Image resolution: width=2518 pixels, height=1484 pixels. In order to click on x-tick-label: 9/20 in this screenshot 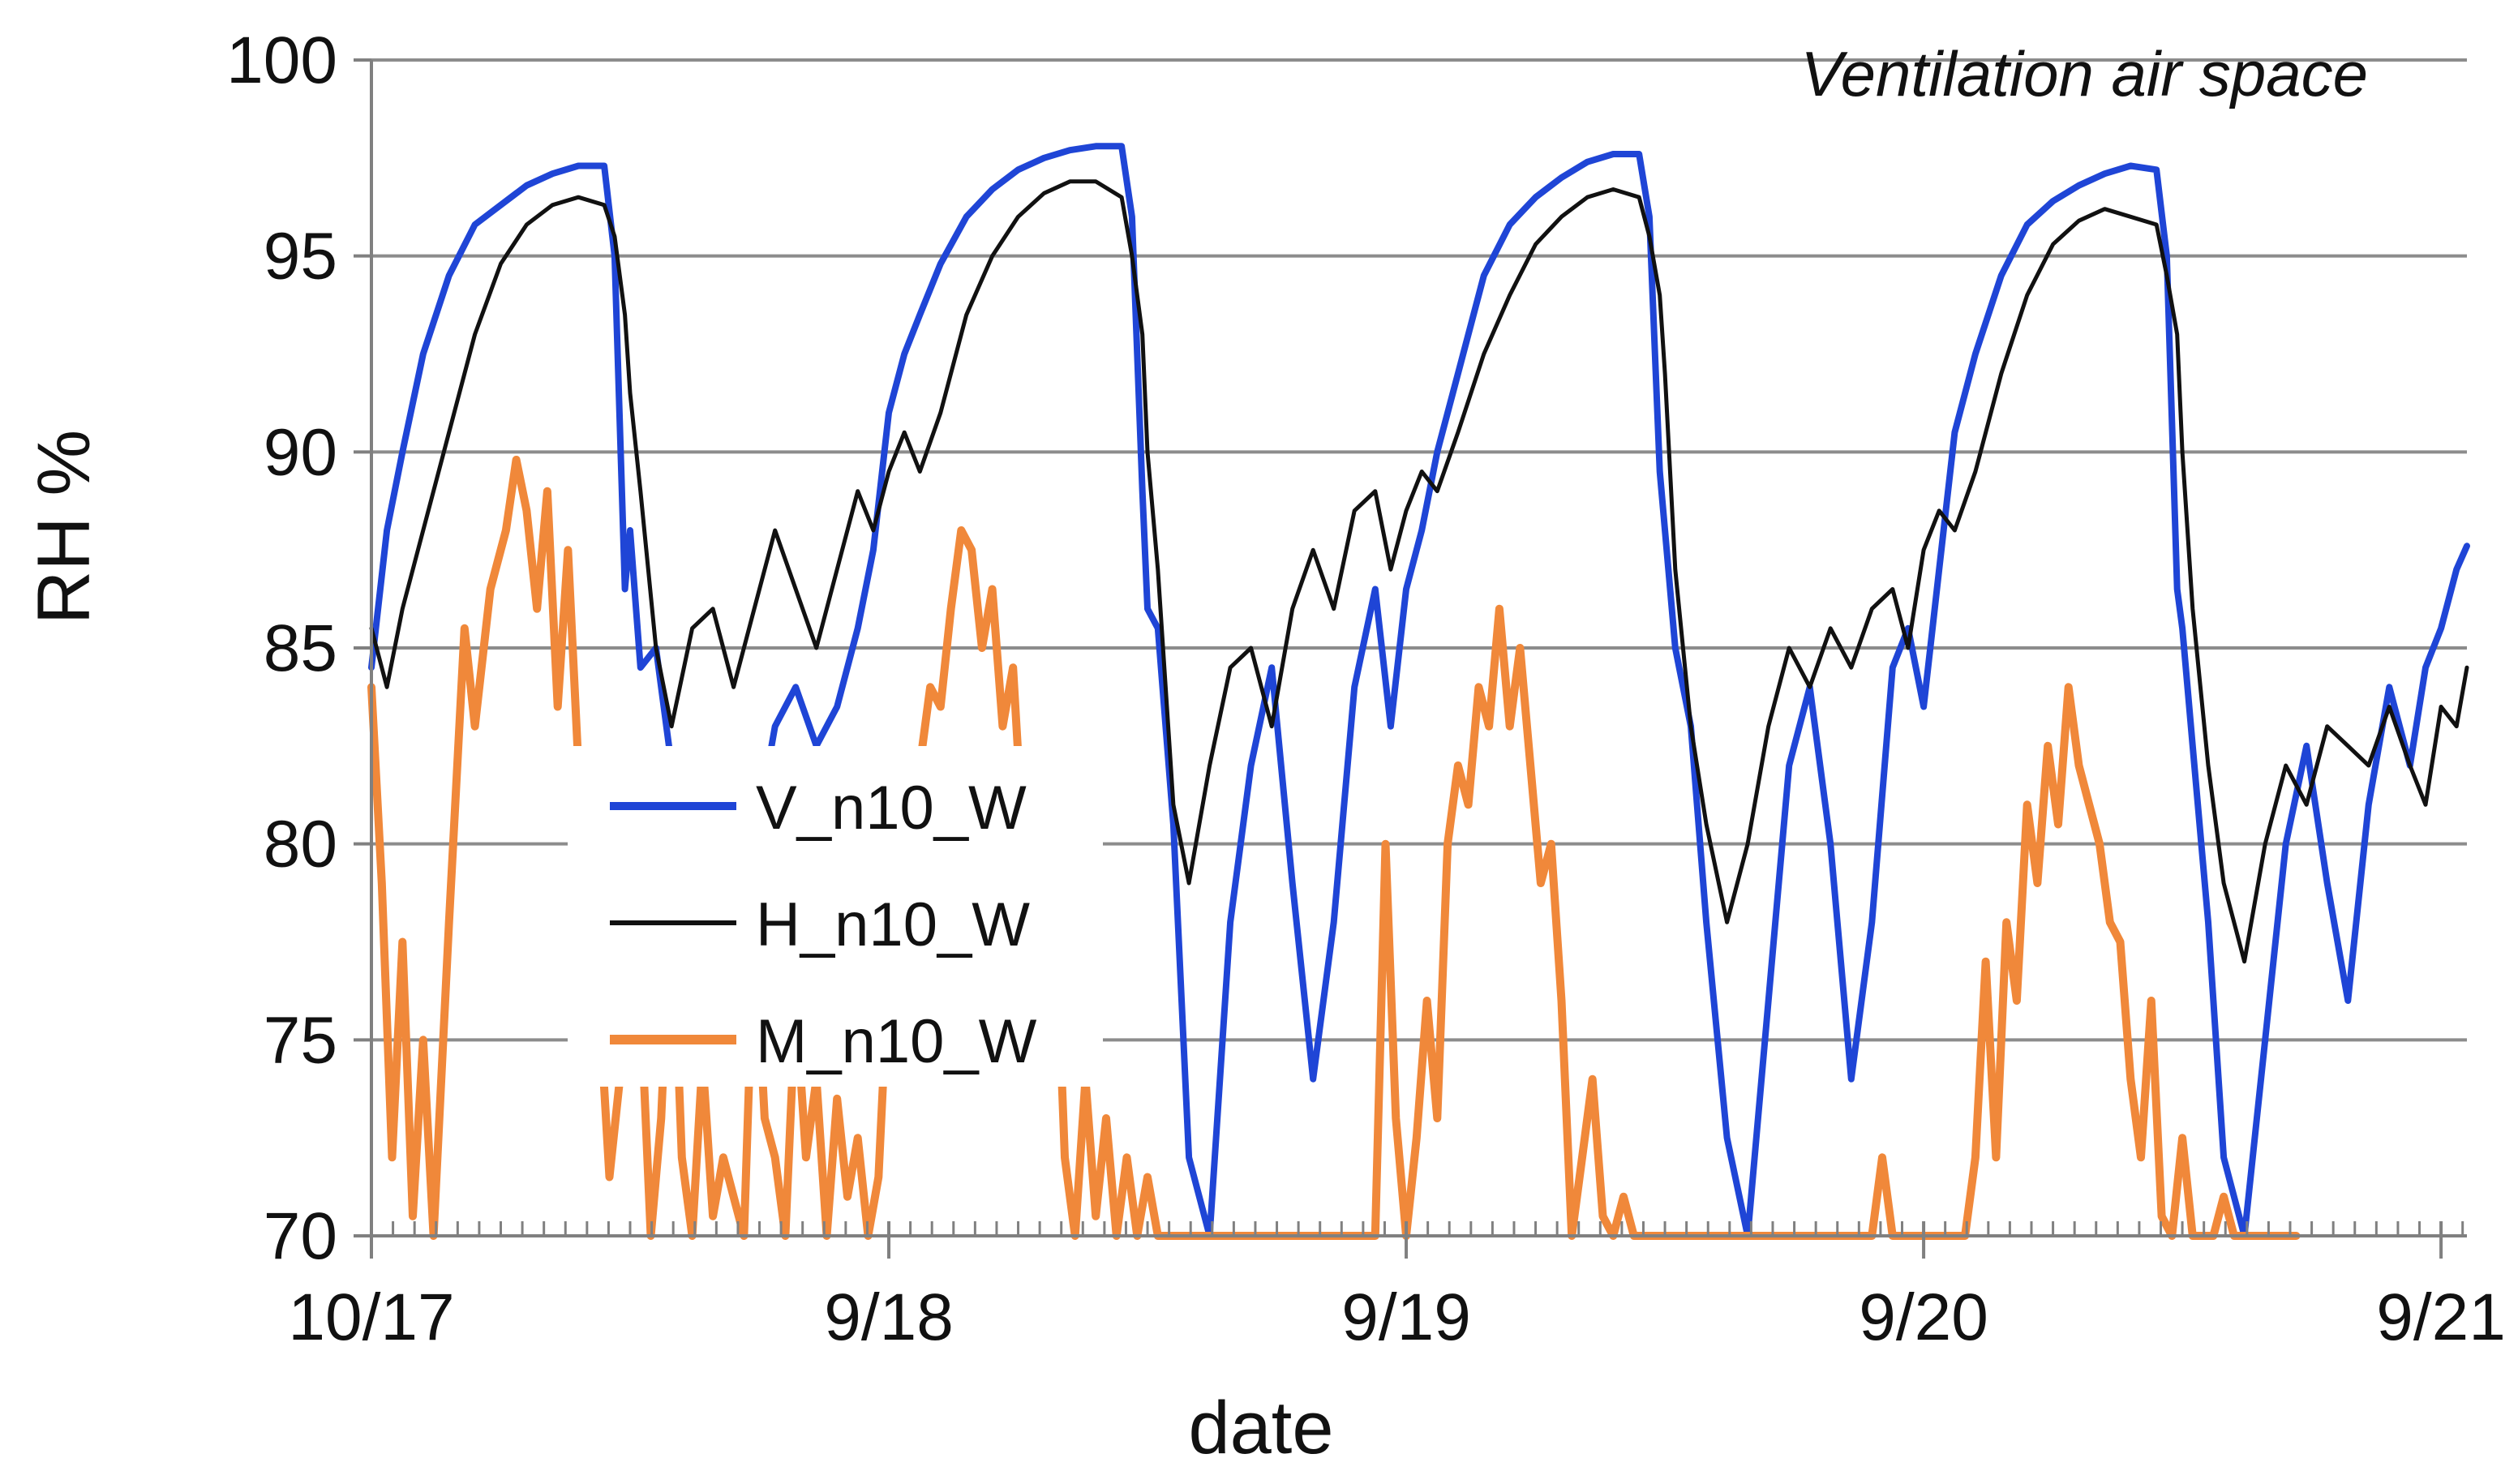, I will do `click(1924, 1317)`.